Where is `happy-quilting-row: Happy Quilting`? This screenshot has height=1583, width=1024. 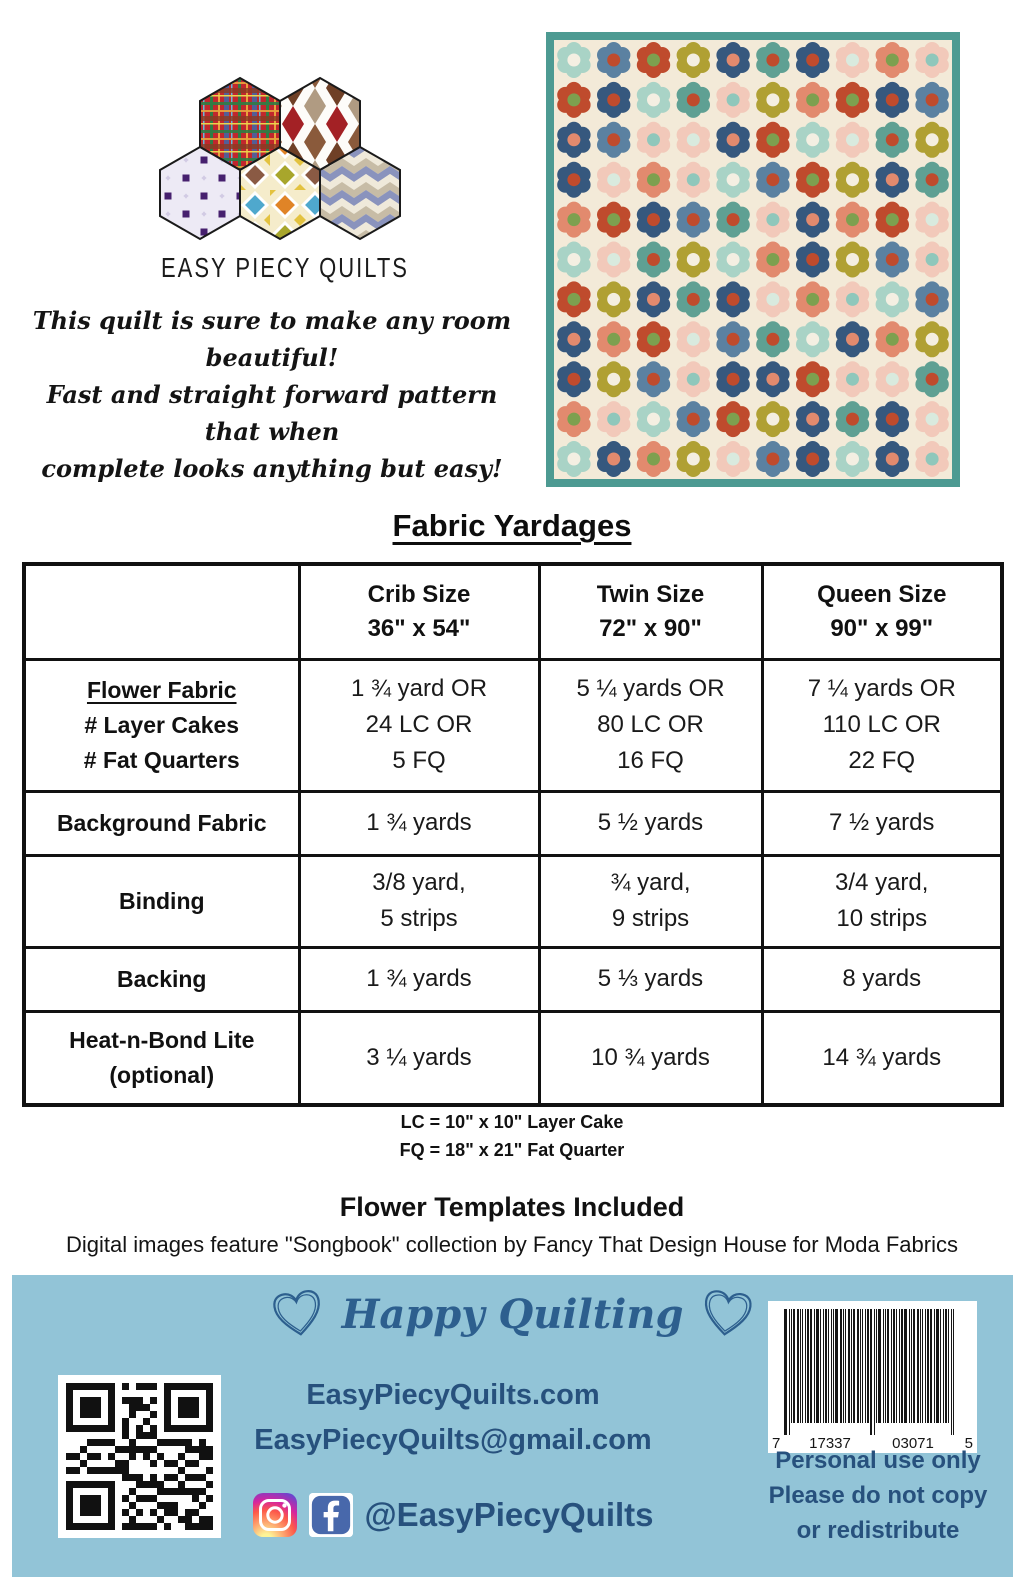
happy-quilting-row: Happy Quilting is located at coordinates (512, 1314).